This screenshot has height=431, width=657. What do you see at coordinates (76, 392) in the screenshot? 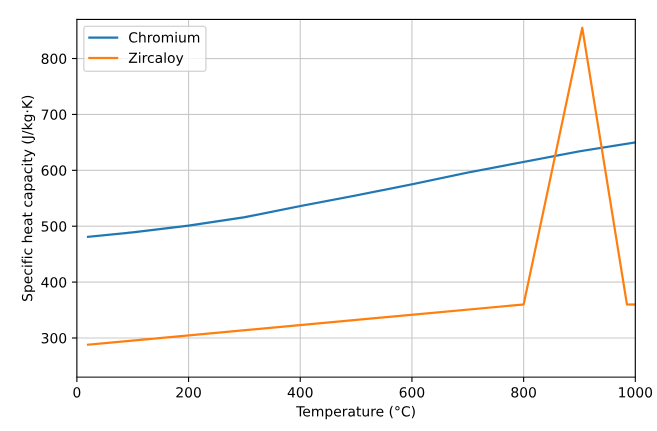
I see `x-tick-label: 0` at bounding box center [76, 392].